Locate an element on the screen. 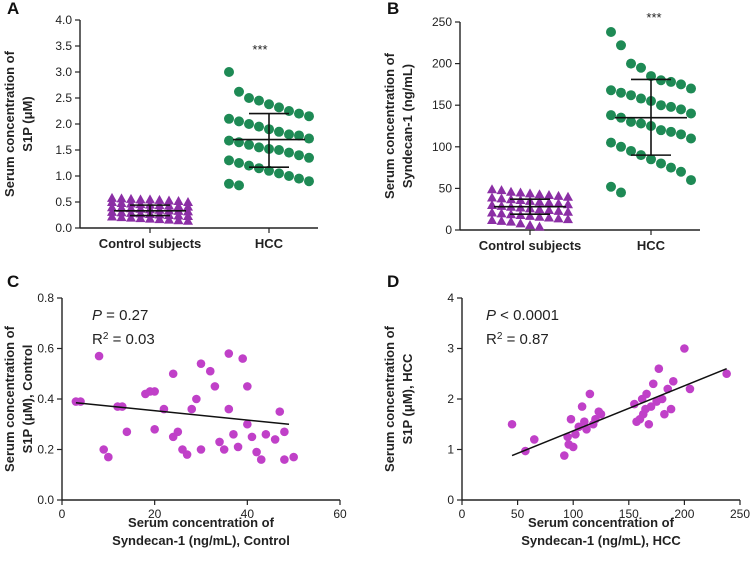  panel-c-y-tick-label: 0.8 is located at coordinates (45, 298).